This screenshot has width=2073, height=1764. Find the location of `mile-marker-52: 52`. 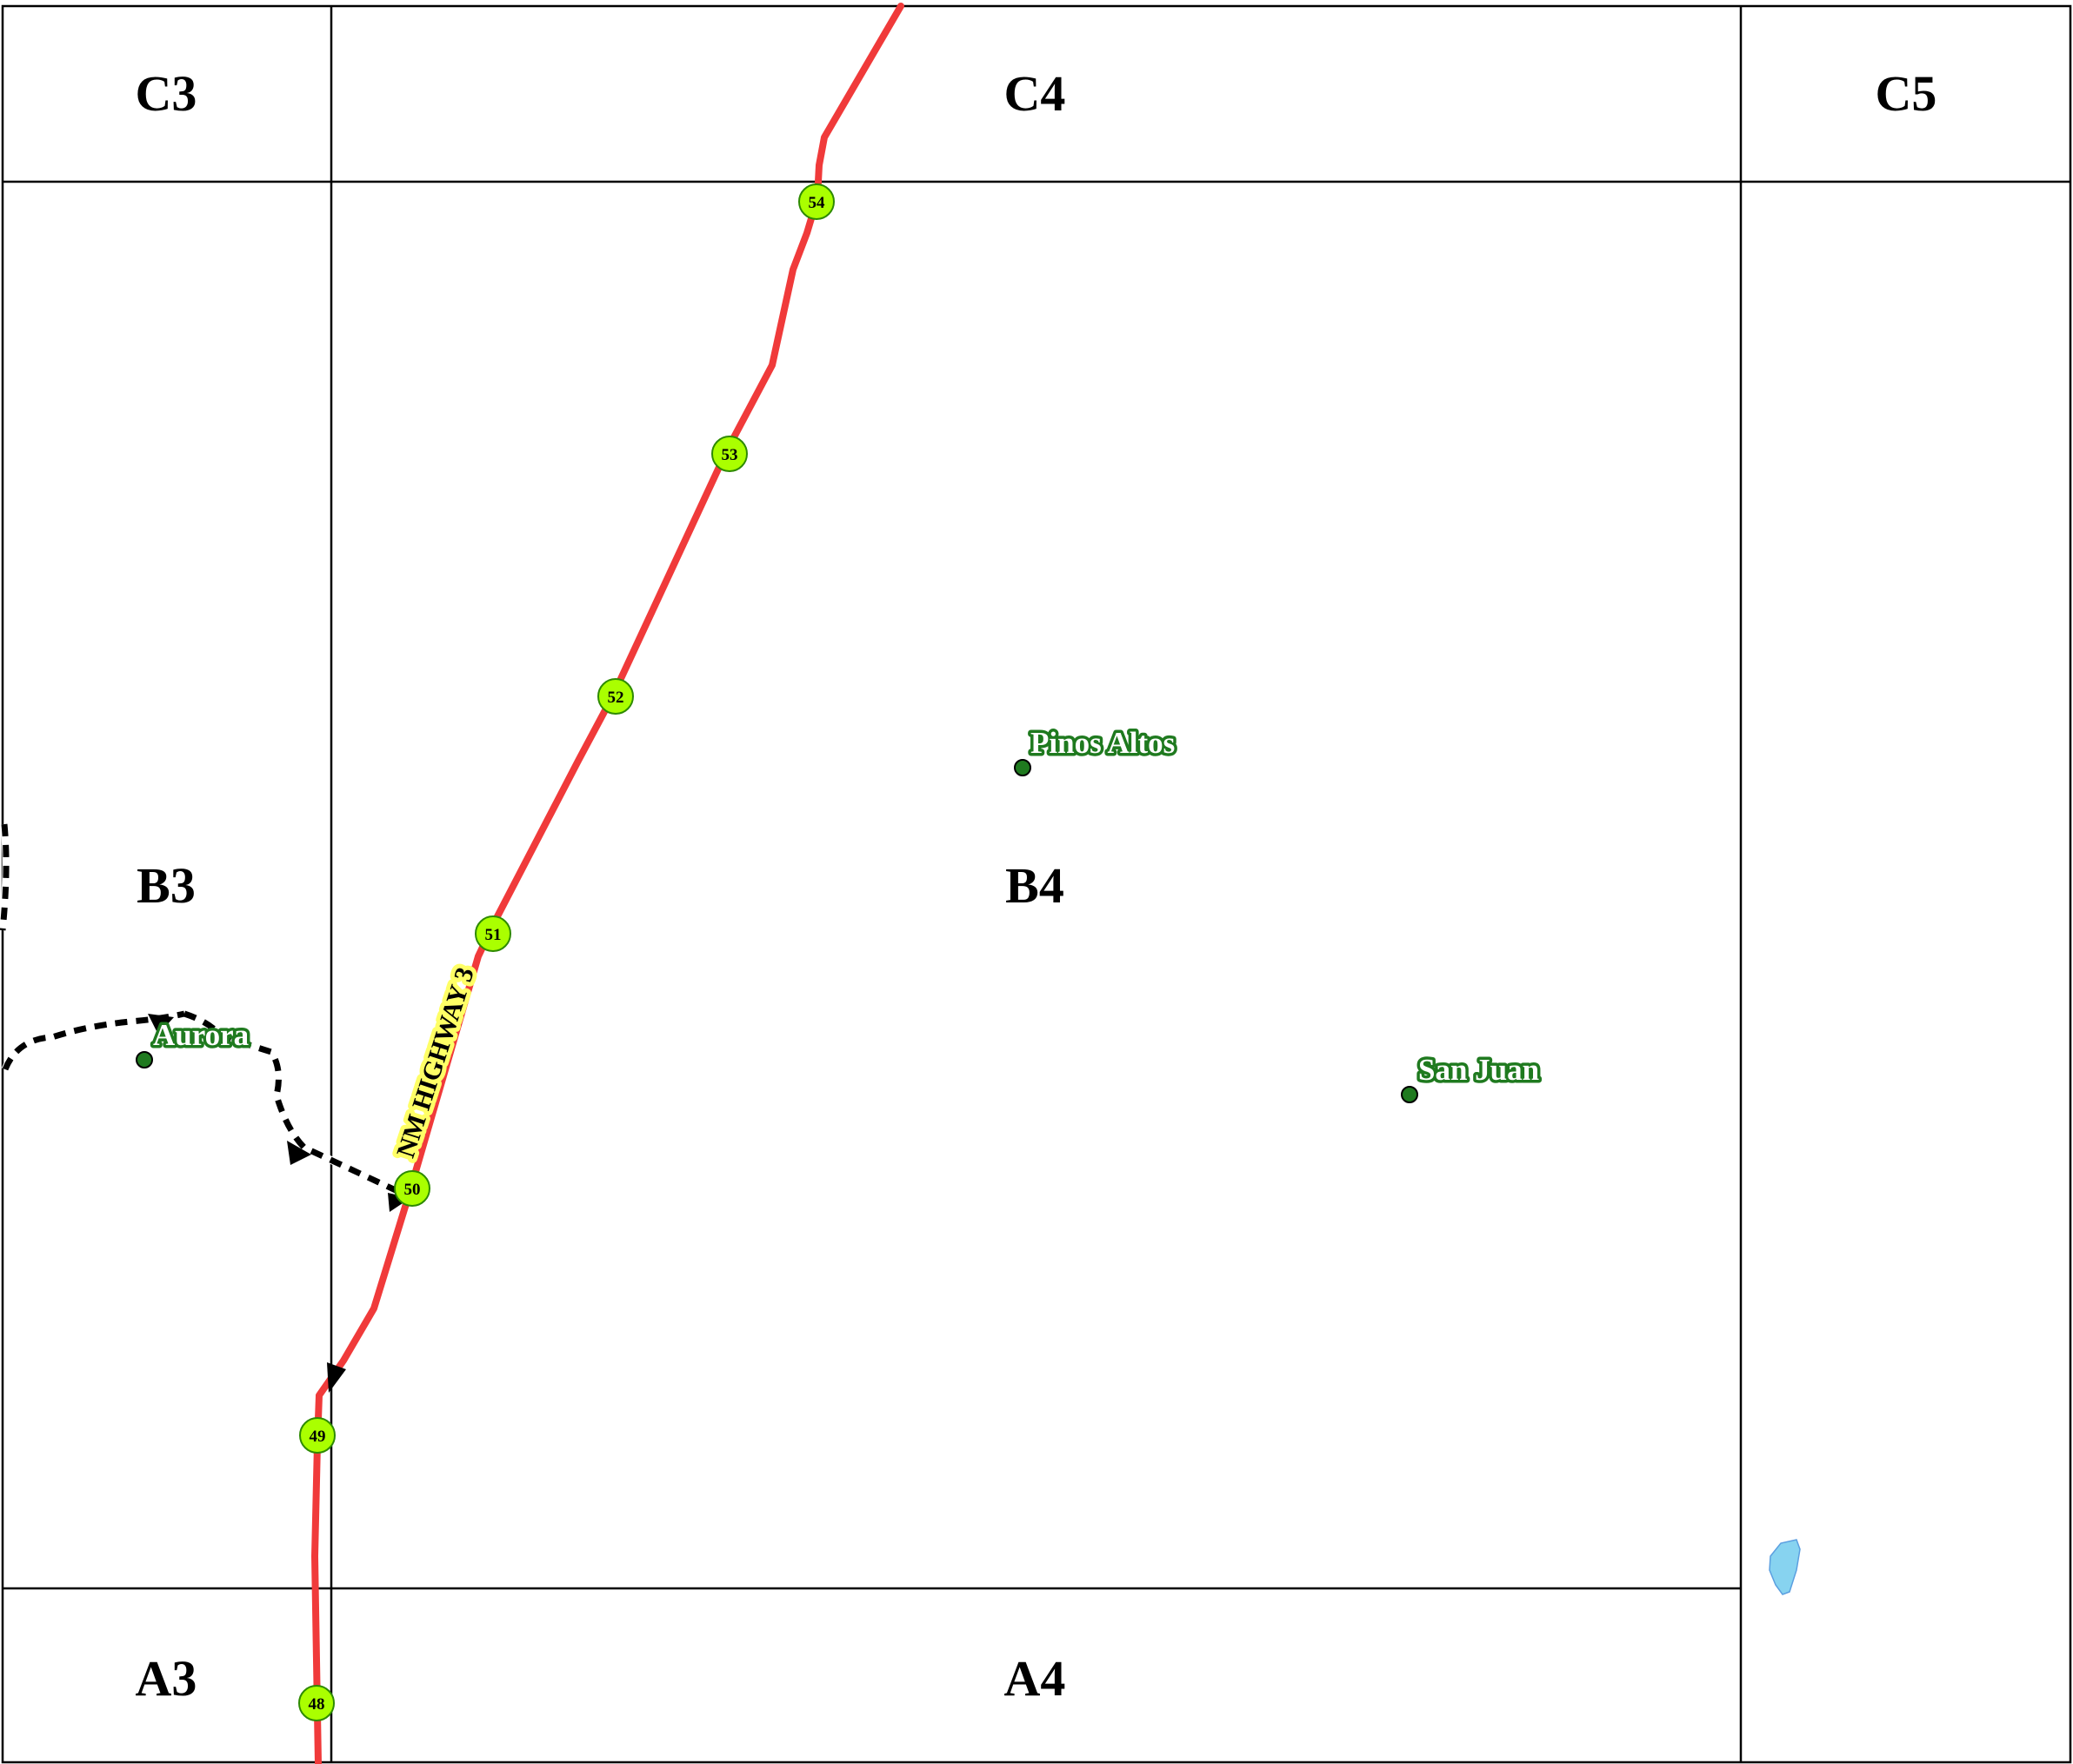

mile-marker-52: 52 is located at coordinates (615, 696).